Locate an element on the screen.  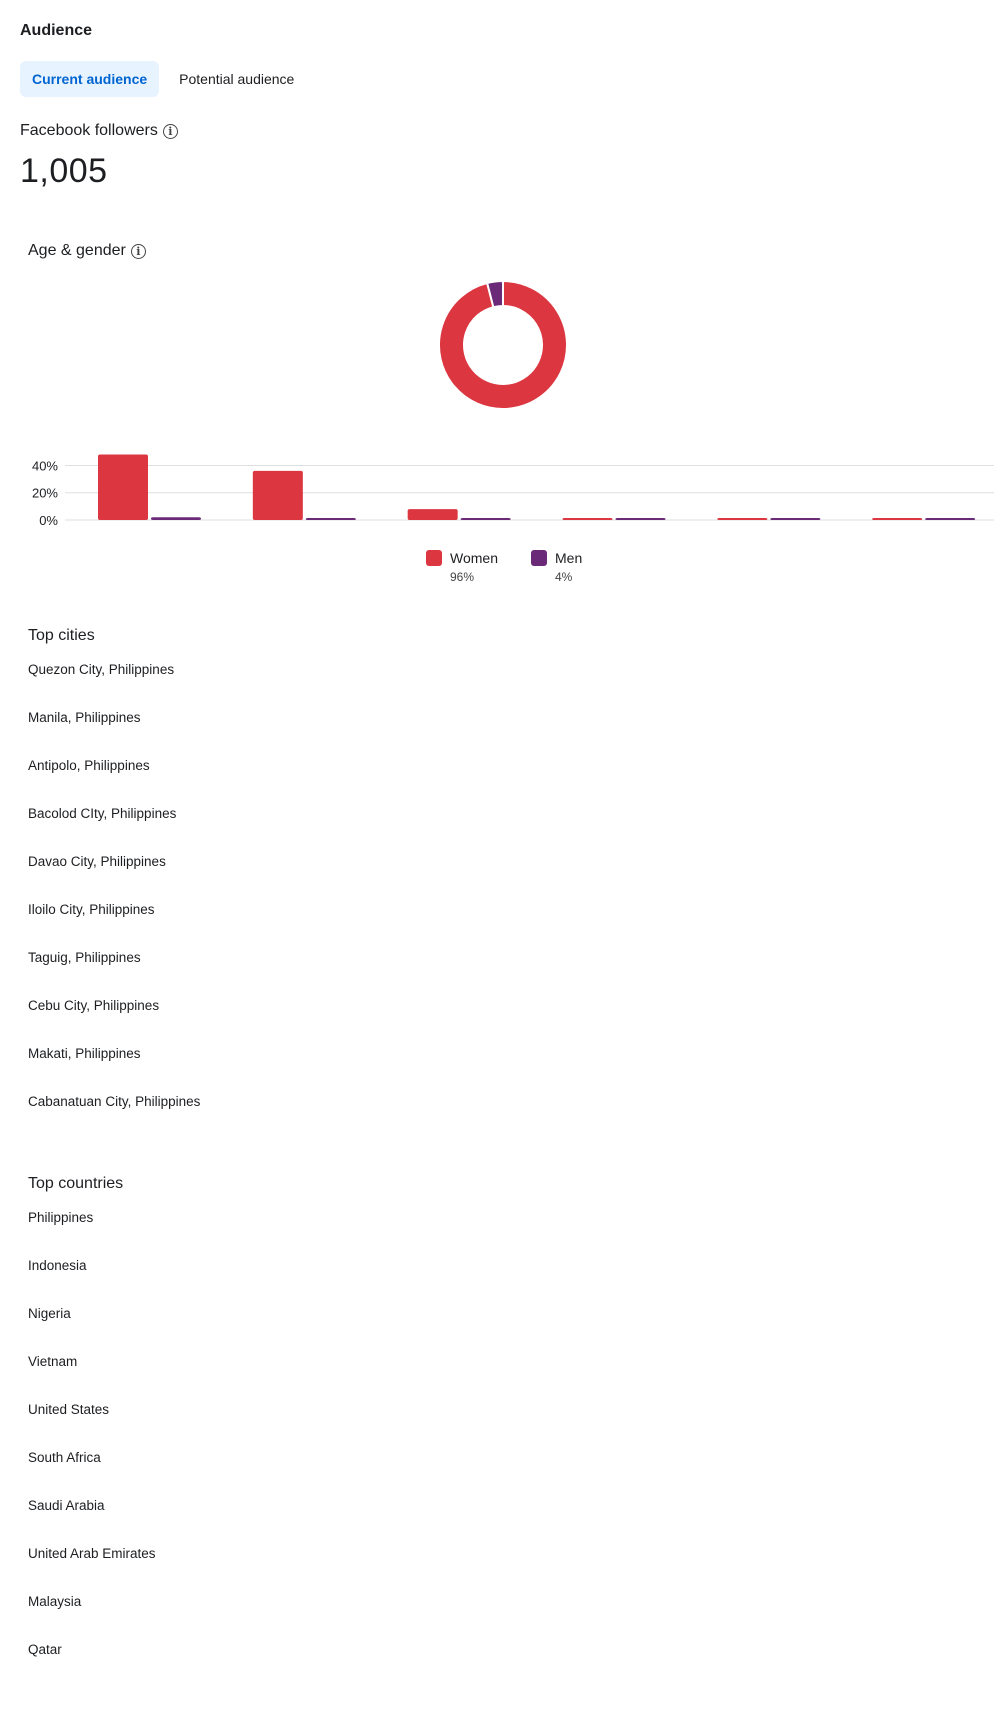
followers-label-row: Facebook followers i is located at coordinates (99, 131).